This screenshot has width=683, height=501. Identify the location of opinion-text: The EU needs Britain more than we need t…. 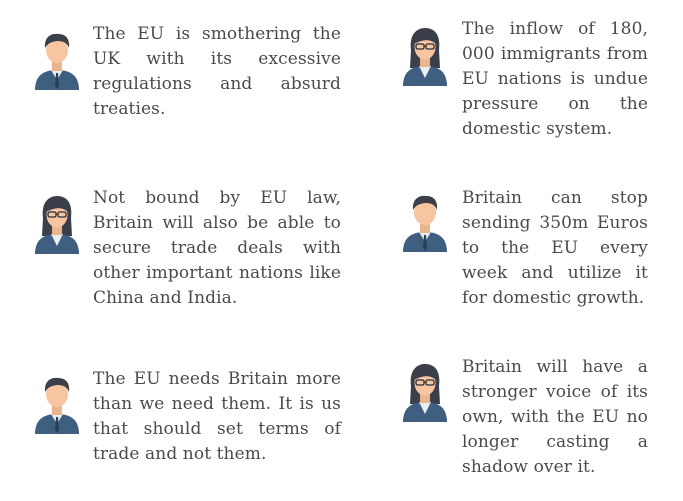
(217, 416).